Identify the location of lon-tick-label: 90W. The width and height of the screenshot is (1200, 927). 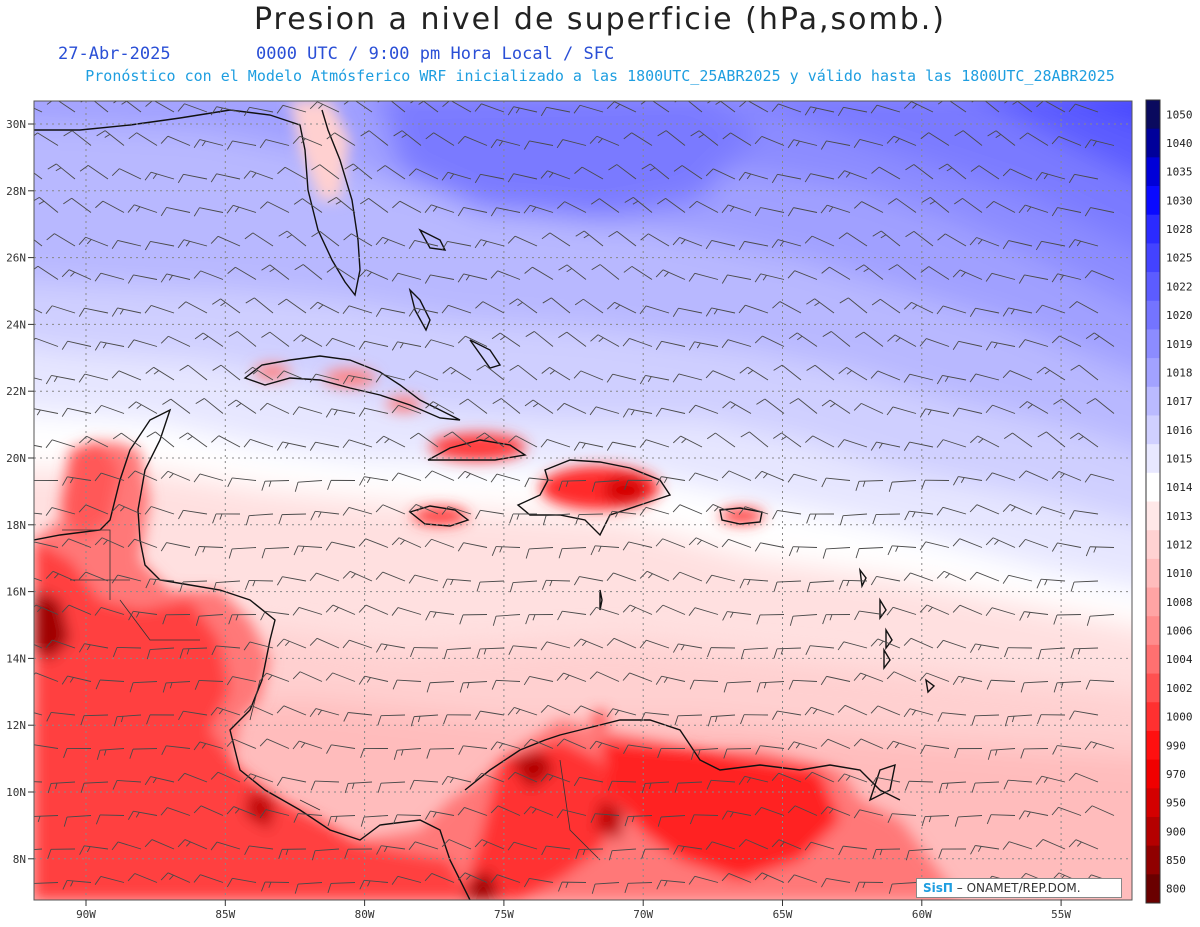
(86, 914).